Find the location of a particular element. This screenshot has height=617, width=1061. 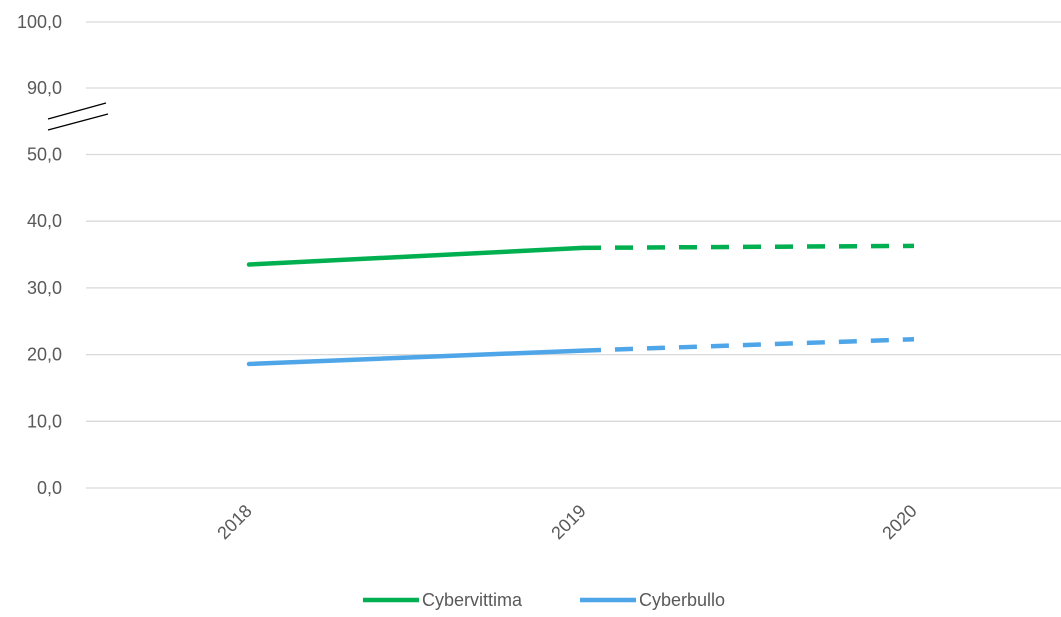

x-tick-label: 2019 is located at coordinates (568, 522).